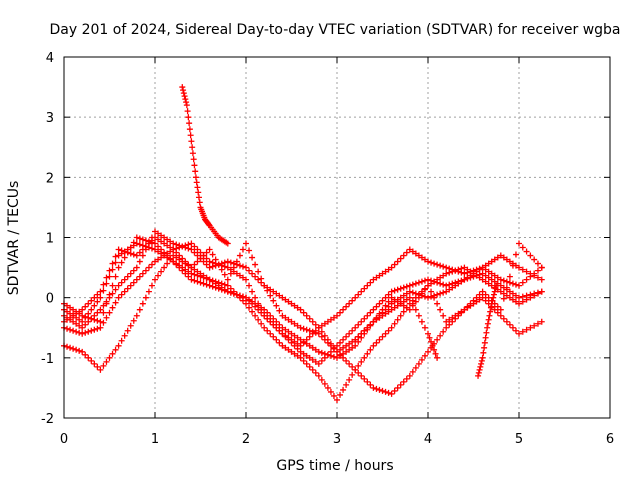 Image resolution: width=640 pixels, height=480 pixels. What do you see at coordinates (246, 439) in the screenshot?
I see `x-tick-label: 2` at bounding box center [246, 439].